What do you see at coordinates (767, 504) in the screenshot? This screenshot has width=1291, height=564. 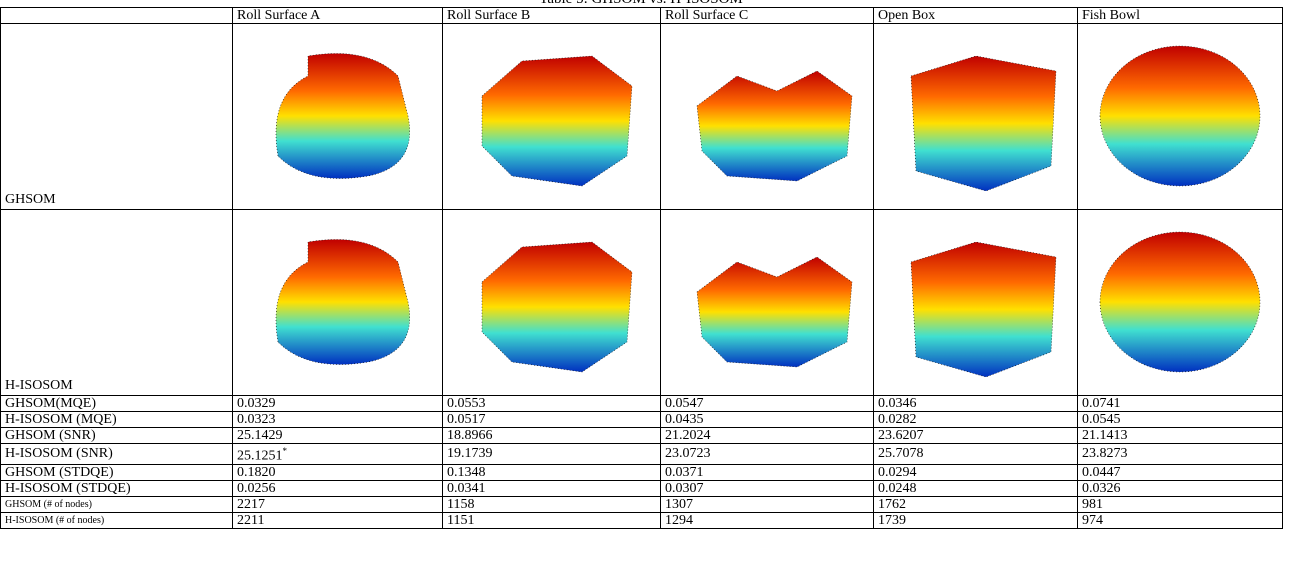 I see `value-cell: 1307` at bounding box center [767, 504].